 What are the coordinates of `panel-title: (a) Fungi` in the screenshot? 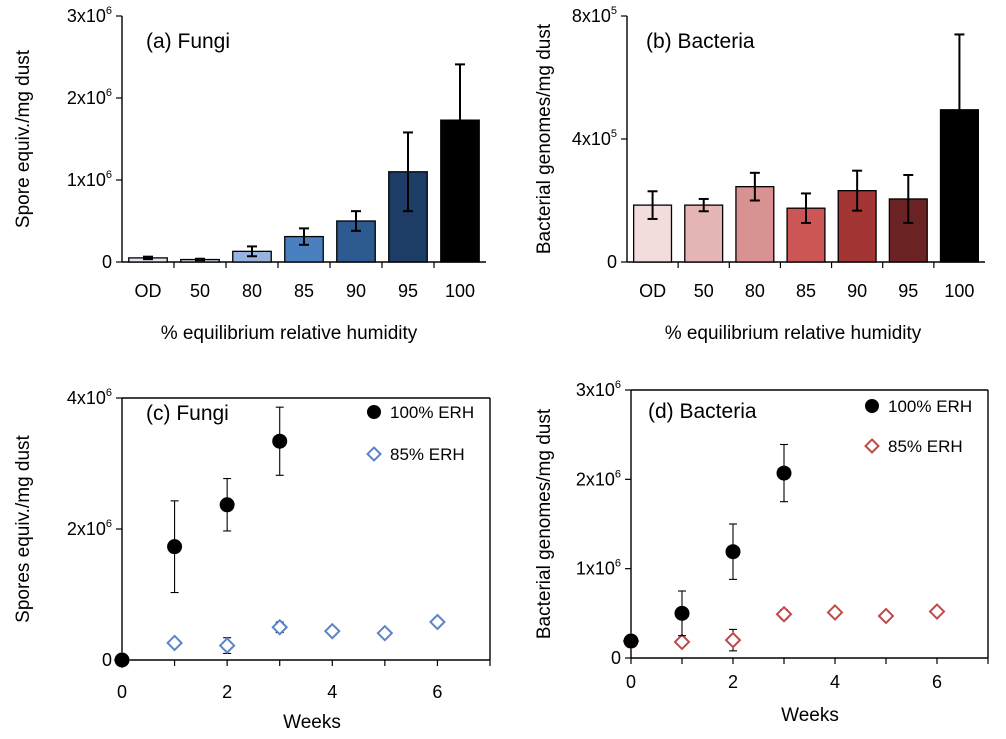 It's located at (188, 41).